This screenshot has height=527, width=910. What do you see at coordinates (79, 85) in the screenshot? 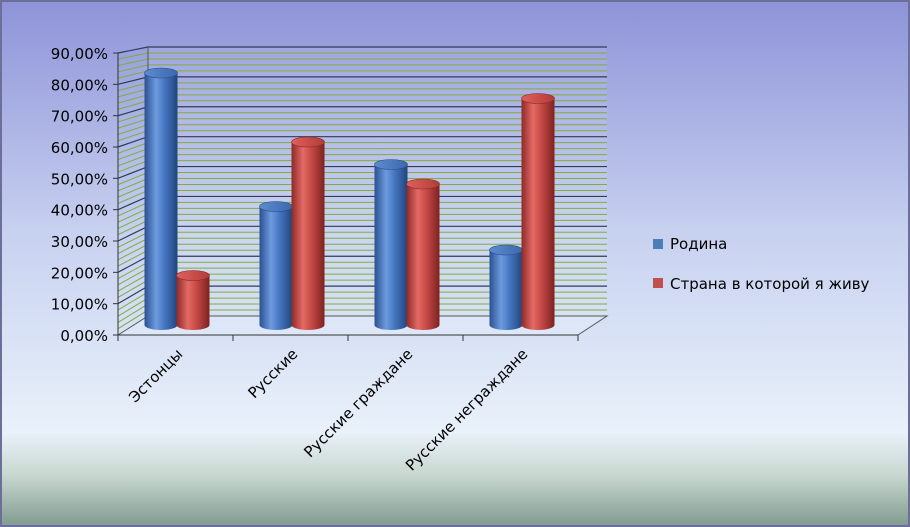
I see `y-tick-label: 80,00%` at bounding box center [79, 85].